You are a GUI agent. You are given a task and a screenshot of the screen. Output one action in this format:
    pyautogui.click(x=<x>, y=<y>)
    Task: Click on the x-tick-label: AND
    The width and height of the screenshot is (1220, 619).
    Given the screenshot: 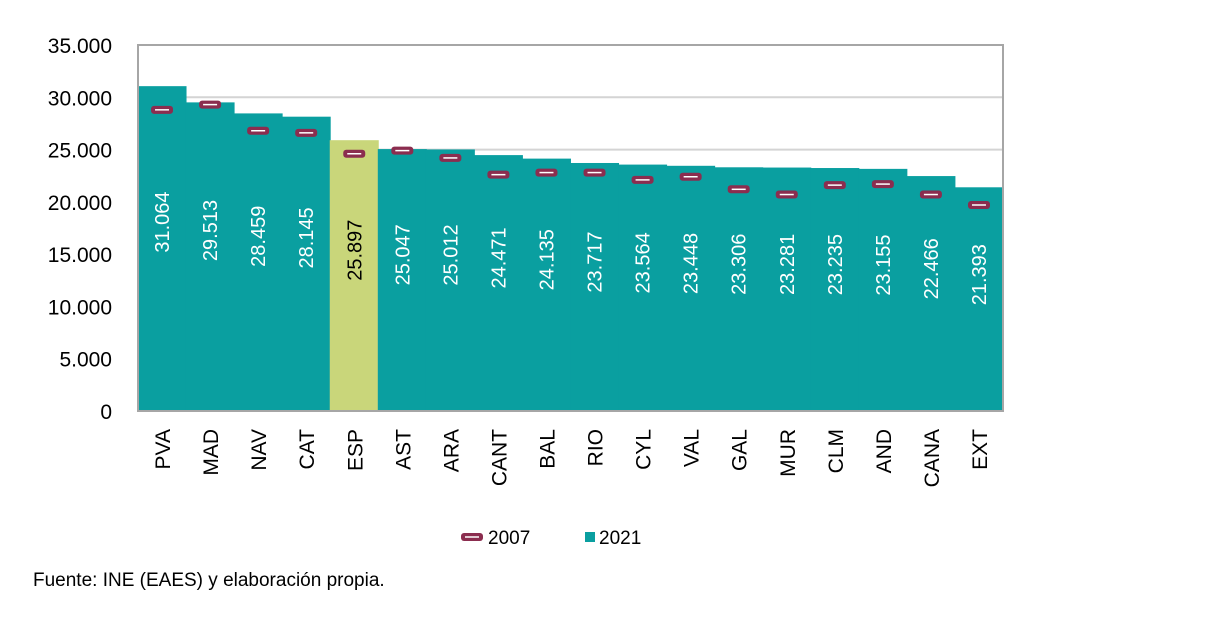 What is the action you would take?
    pyautogui.click(x=884, y=451)
    